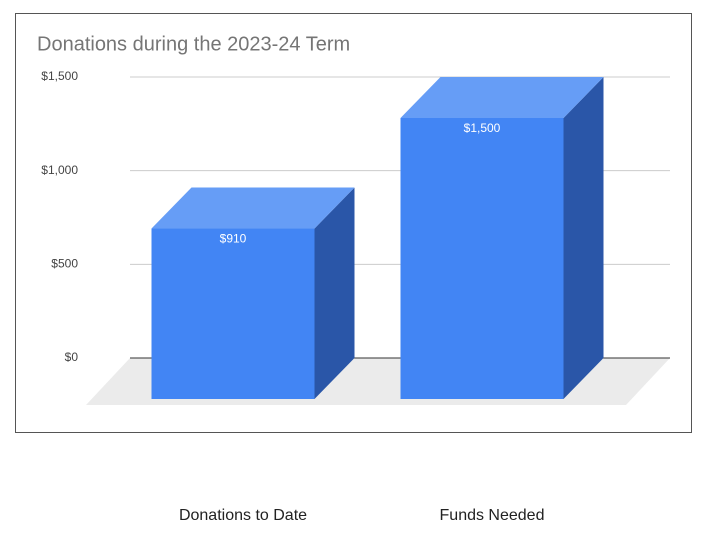 The width and height of the screenshot is (704, 539). I want to click on chart-title: Donations during the 2023-24 Term, so click(193, 44).